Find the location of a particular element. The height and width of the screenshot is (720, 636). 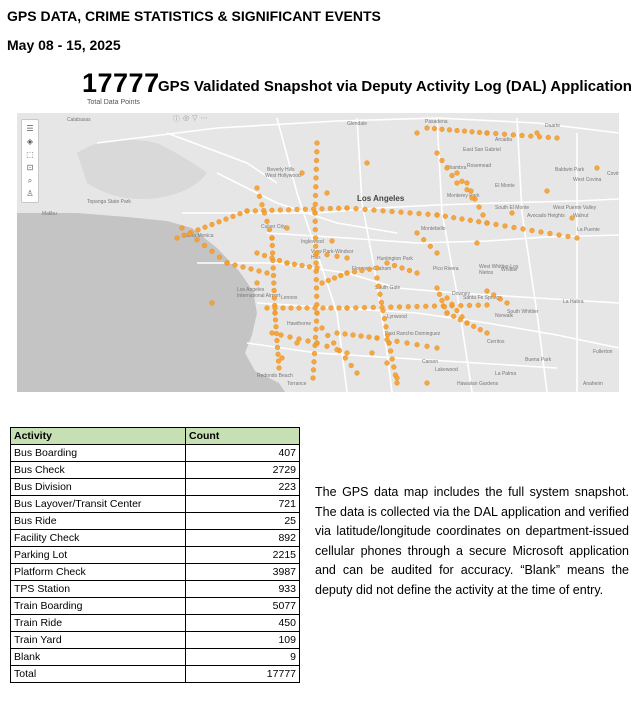

map-place-label: Carson is located at coordinates (430, 362).